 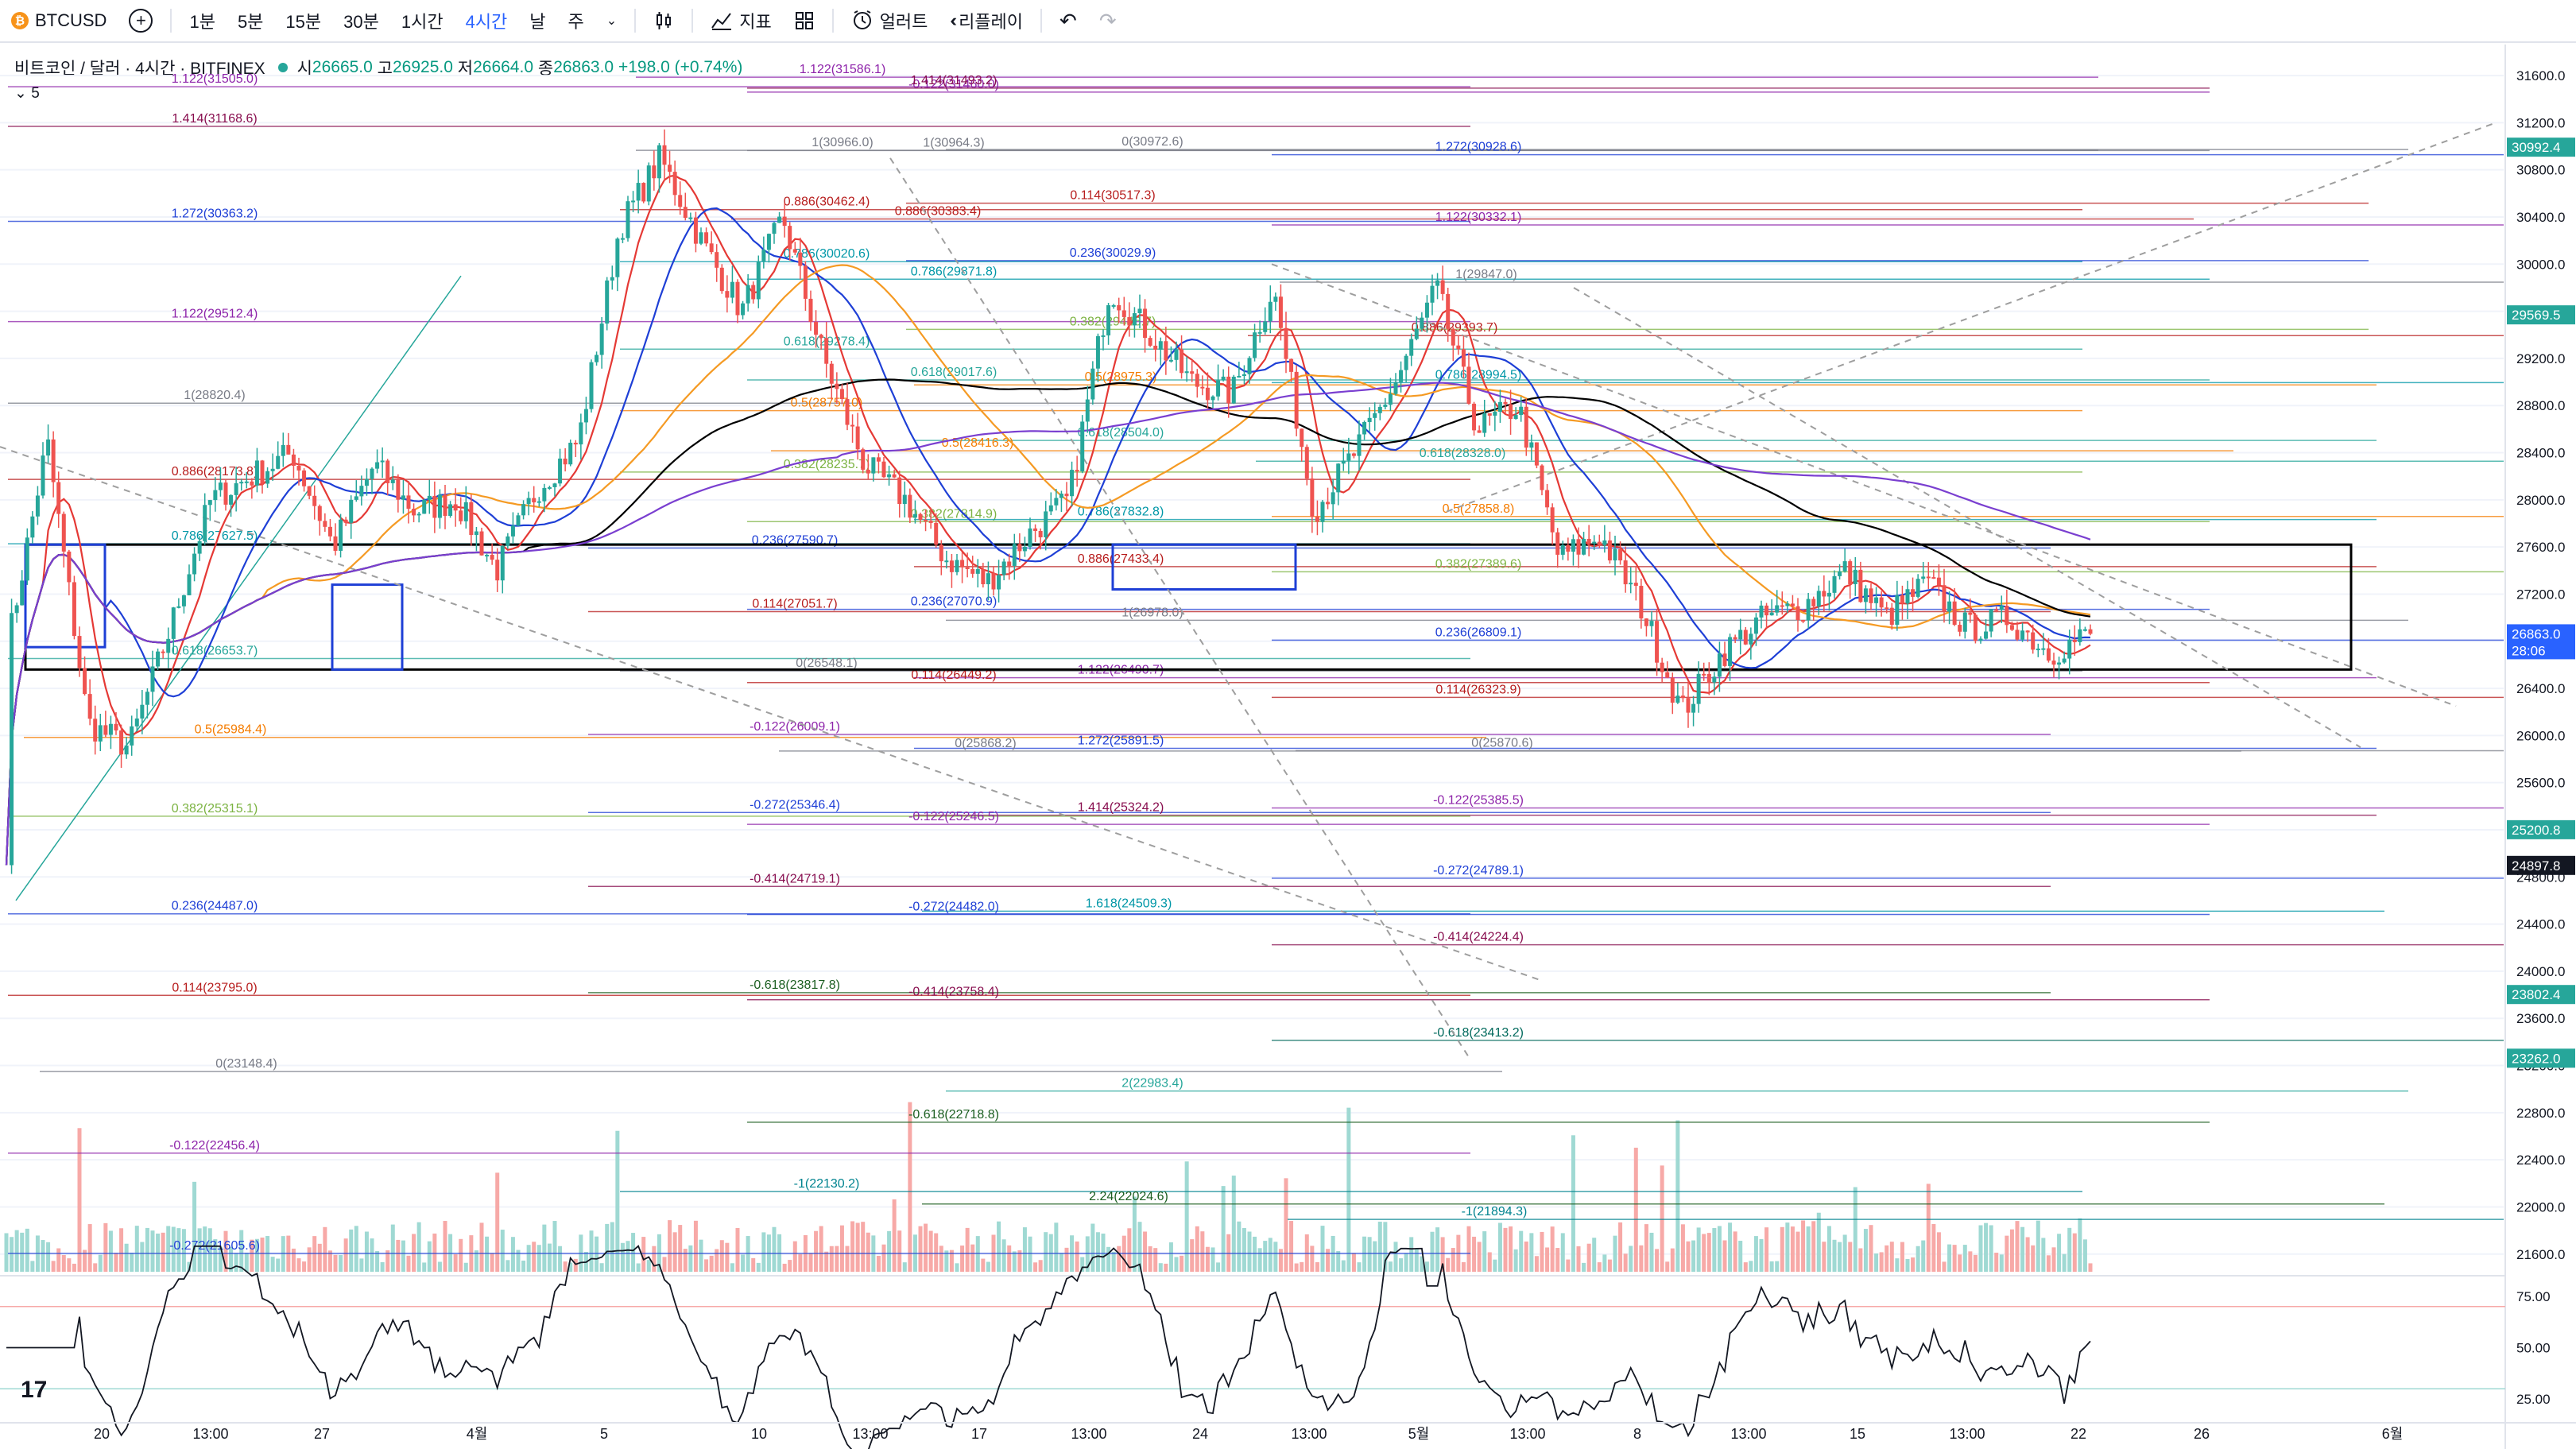 What do you see at coordinates (214, 119) in the screenshot?
I see `fib-level-label: 1.414(31168.6)` at bounding box center [214, 119].